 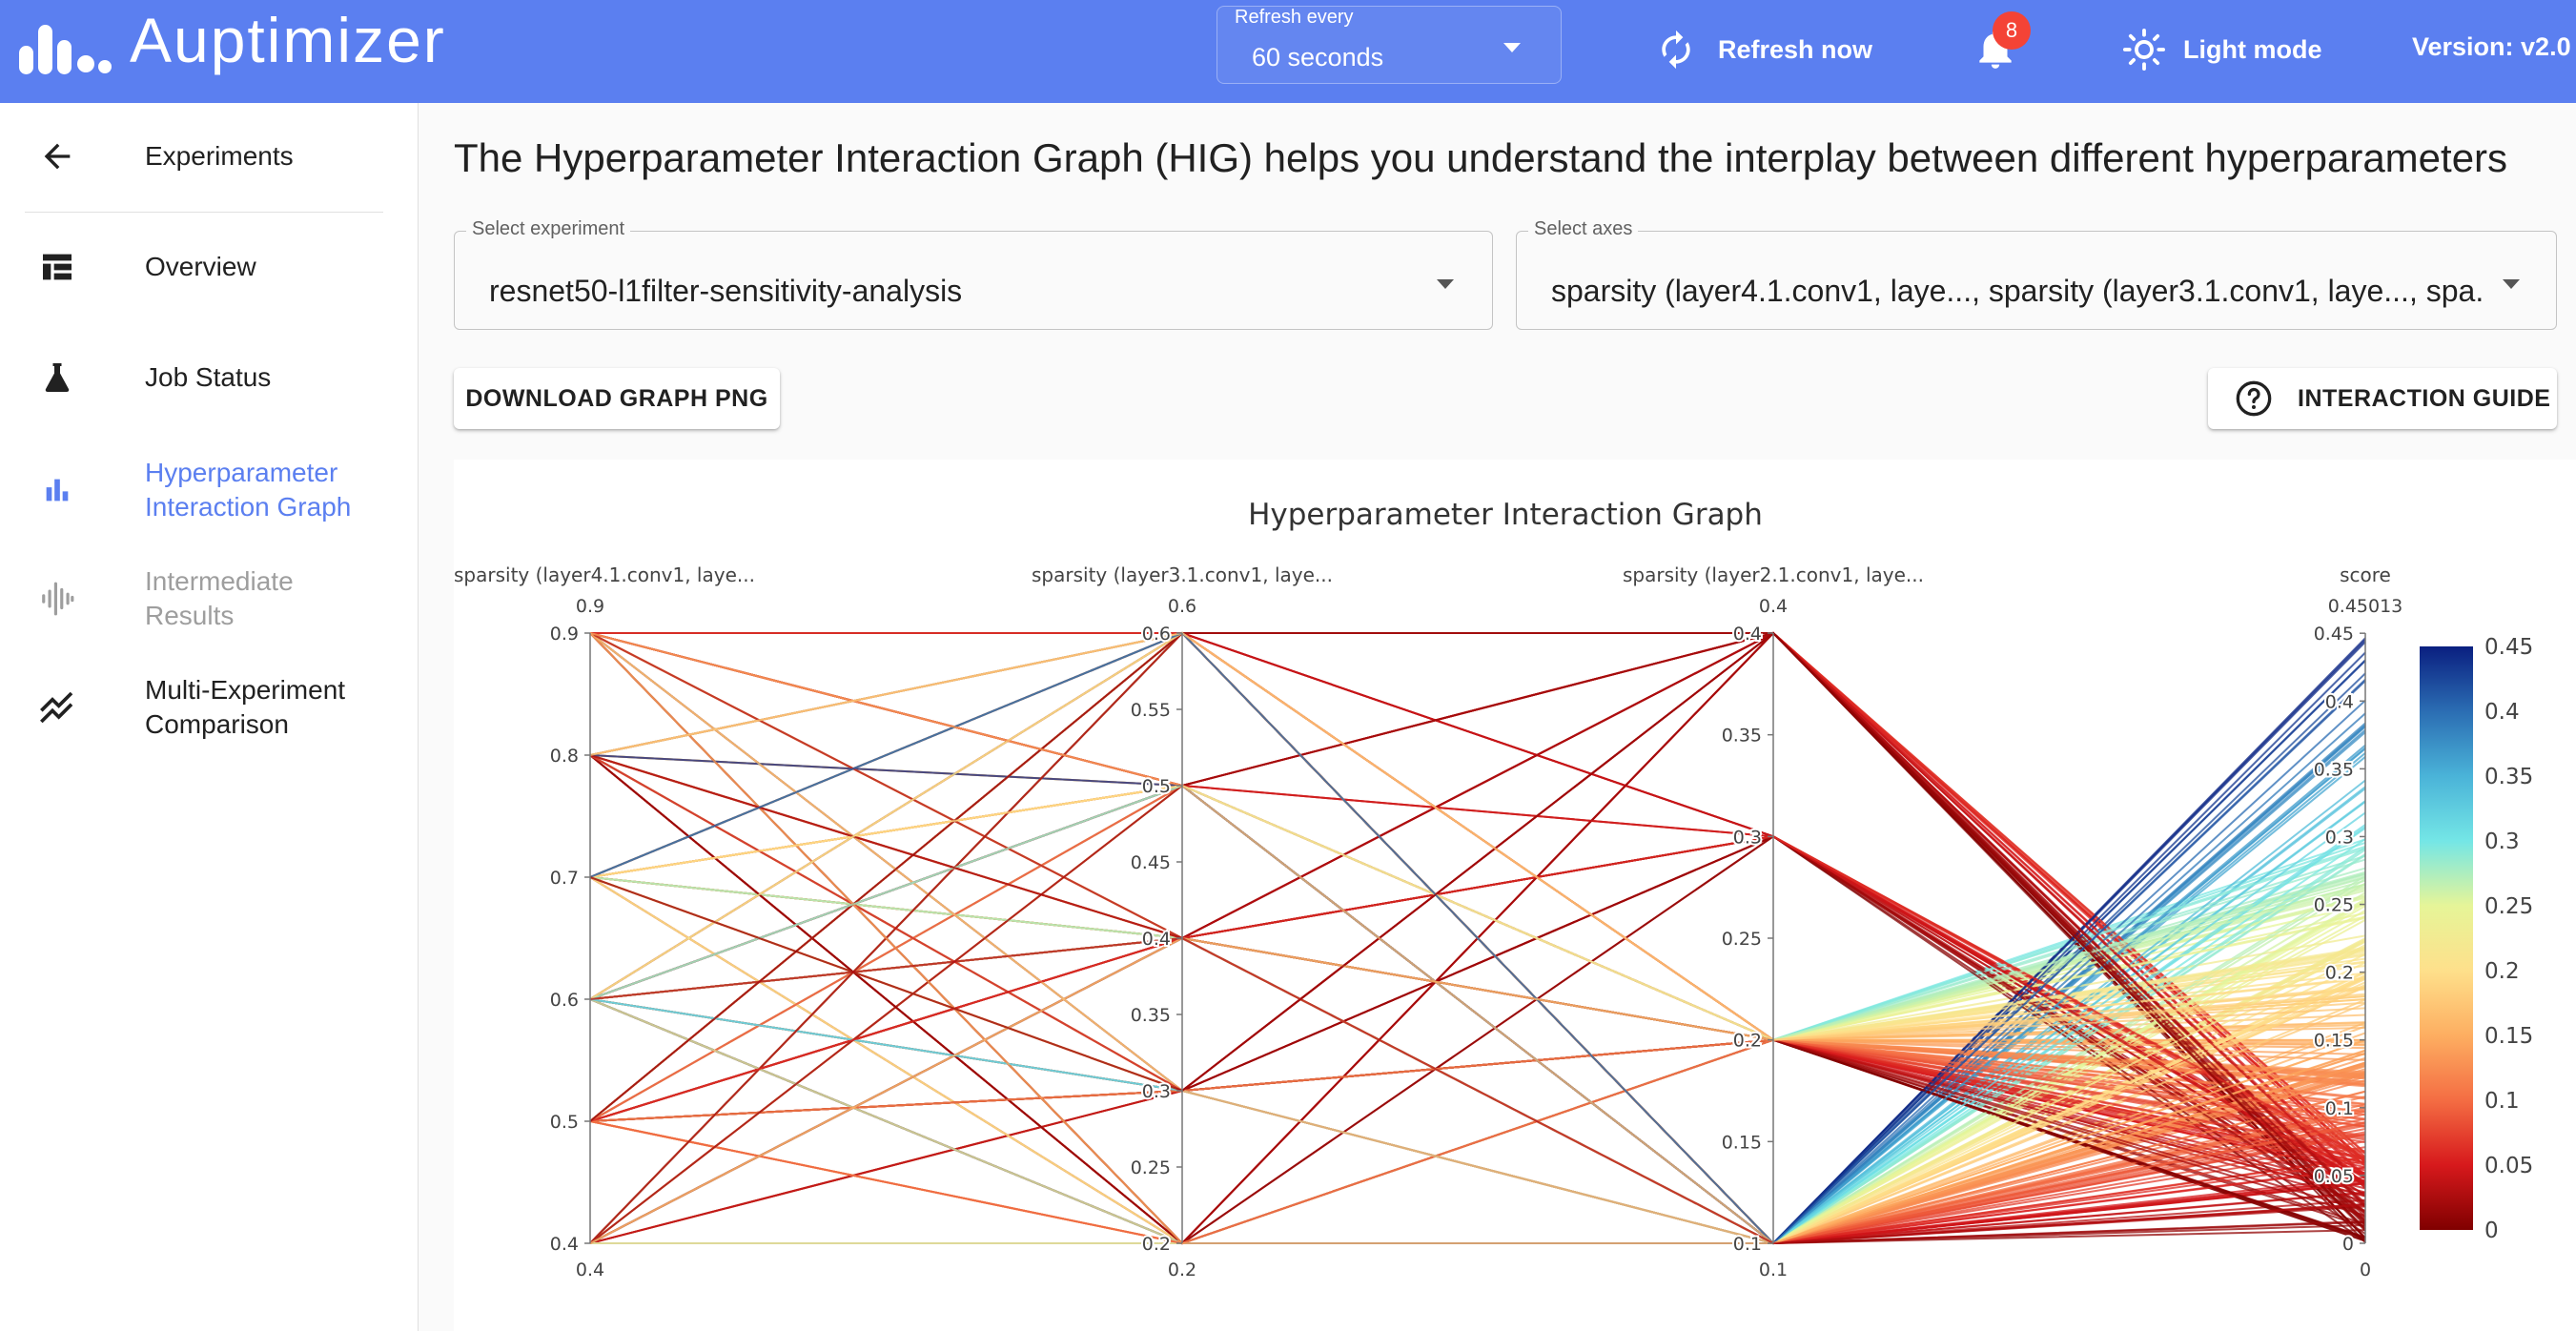 I want to click on sidebar-item-overview: Overview, so click(x=209, y=267).